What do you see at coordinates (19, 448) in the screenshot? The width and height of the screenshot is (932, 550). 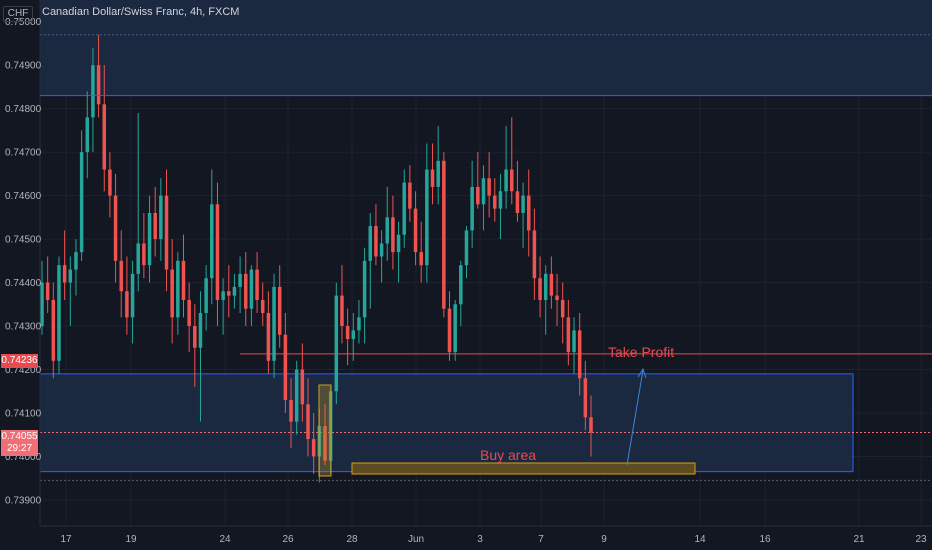 I see `countdown-value: 29:27` at bounding box center [19, 448].